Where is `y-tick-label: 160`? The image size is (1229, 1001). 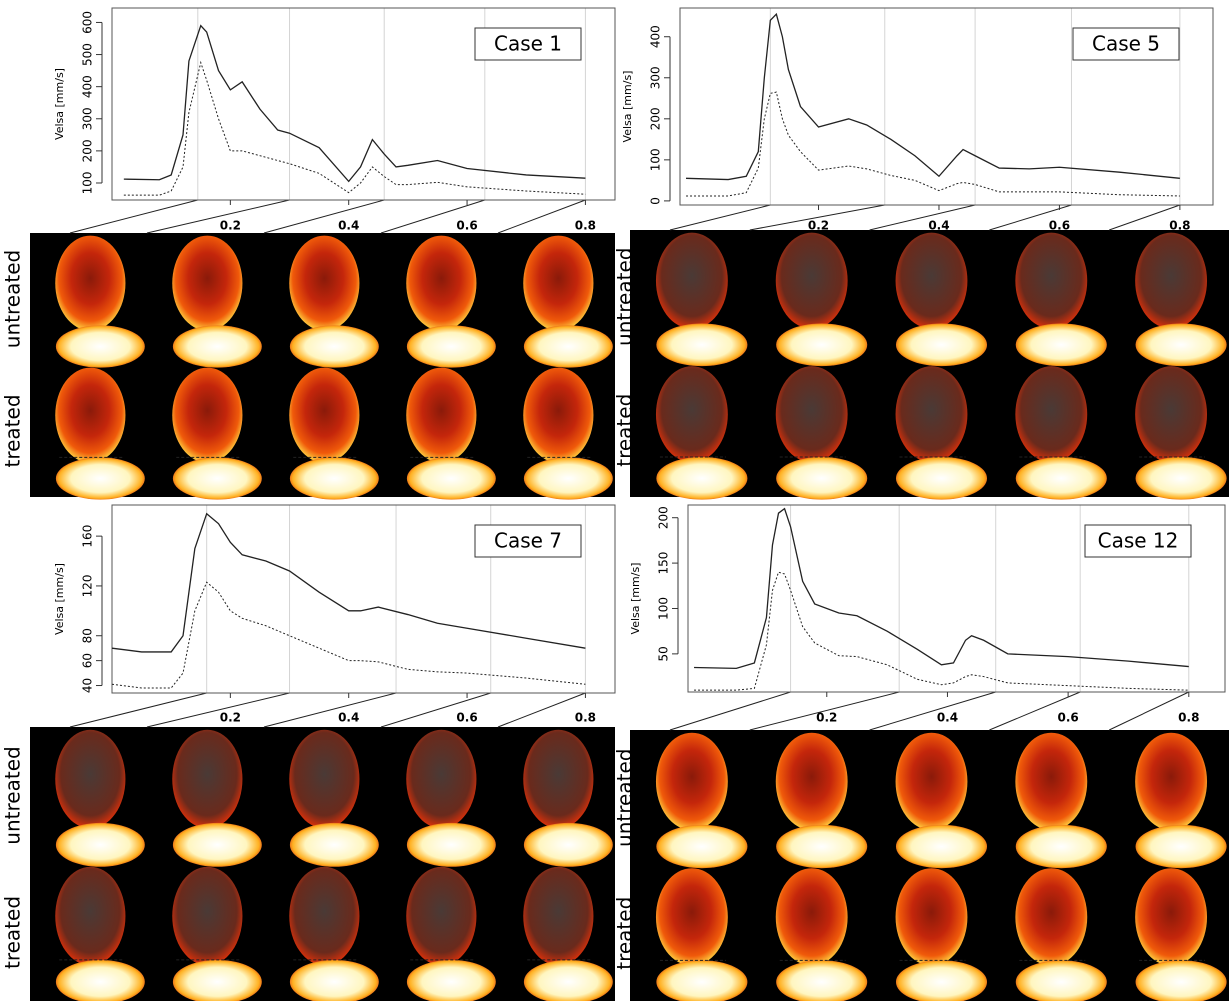 y-tick-label: 160 is located at coordinates (88, 536).